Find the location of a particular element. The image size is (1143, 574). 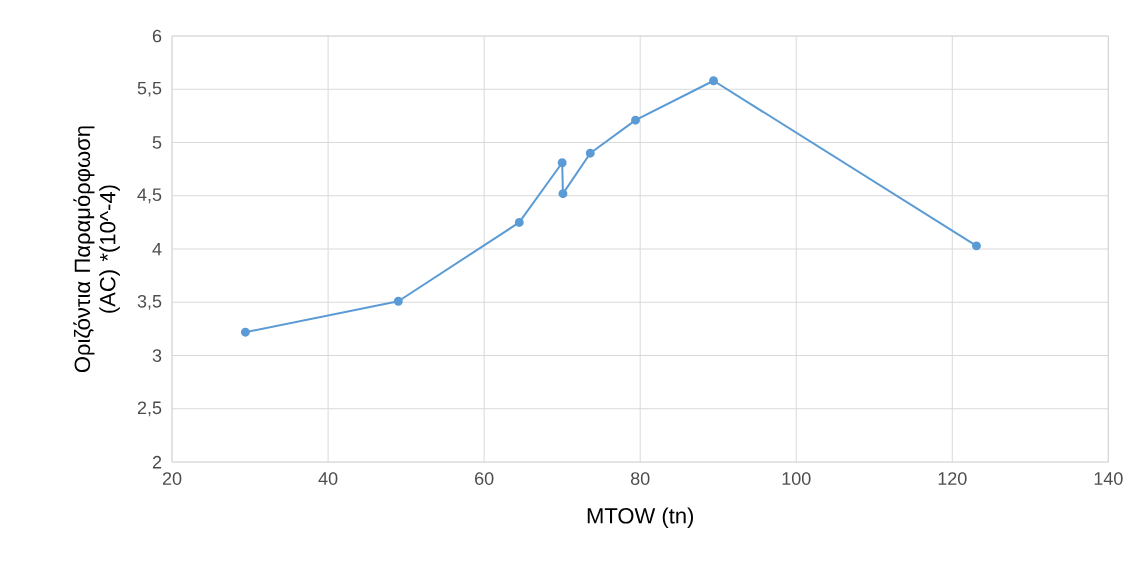

y-tick-label: 5,5 is located at coordinates (149, 89).